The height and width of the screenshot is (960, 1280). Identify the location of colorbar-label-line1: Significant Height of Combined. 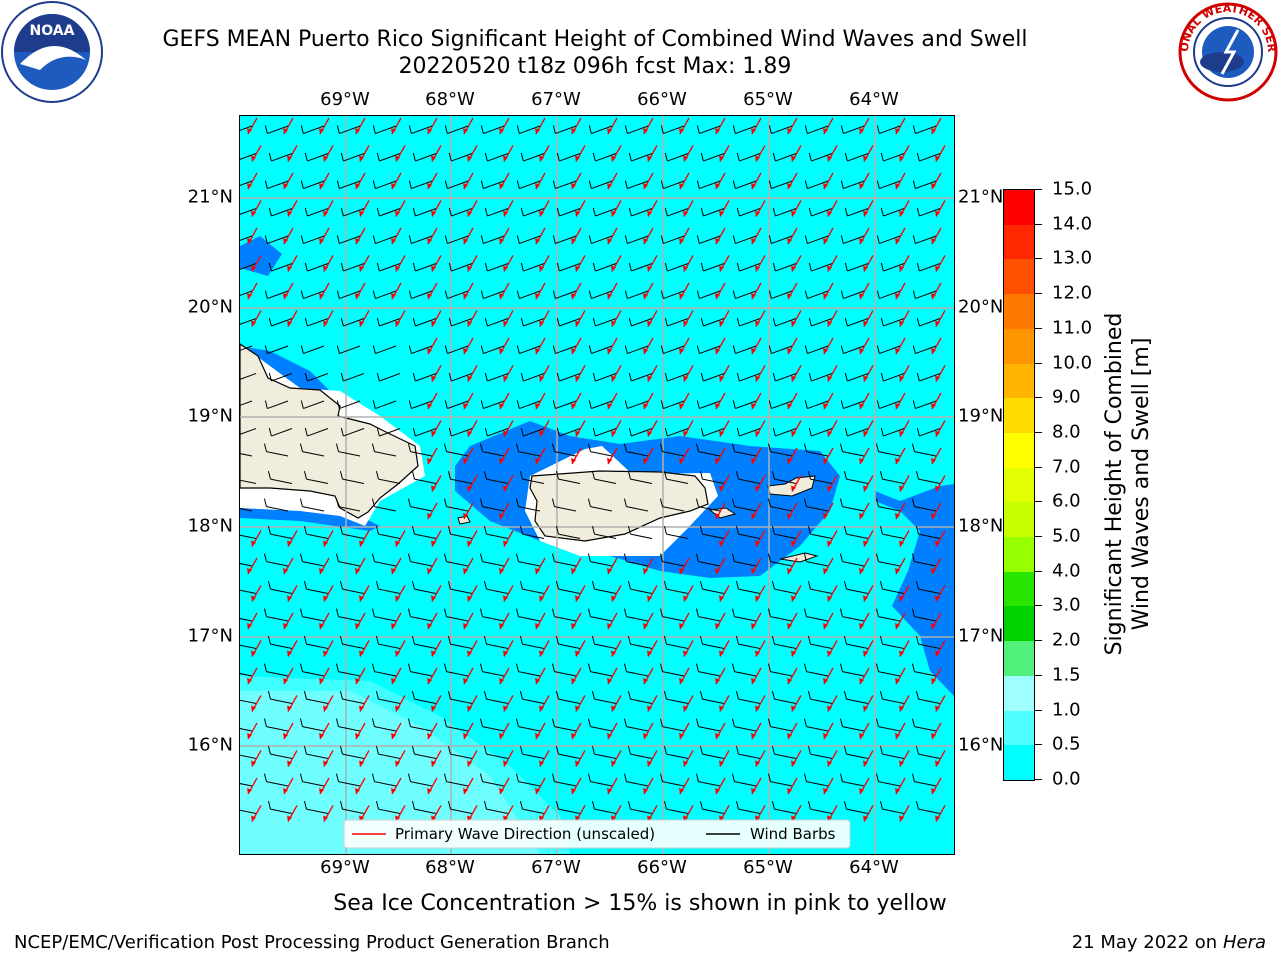
(1114, 484).